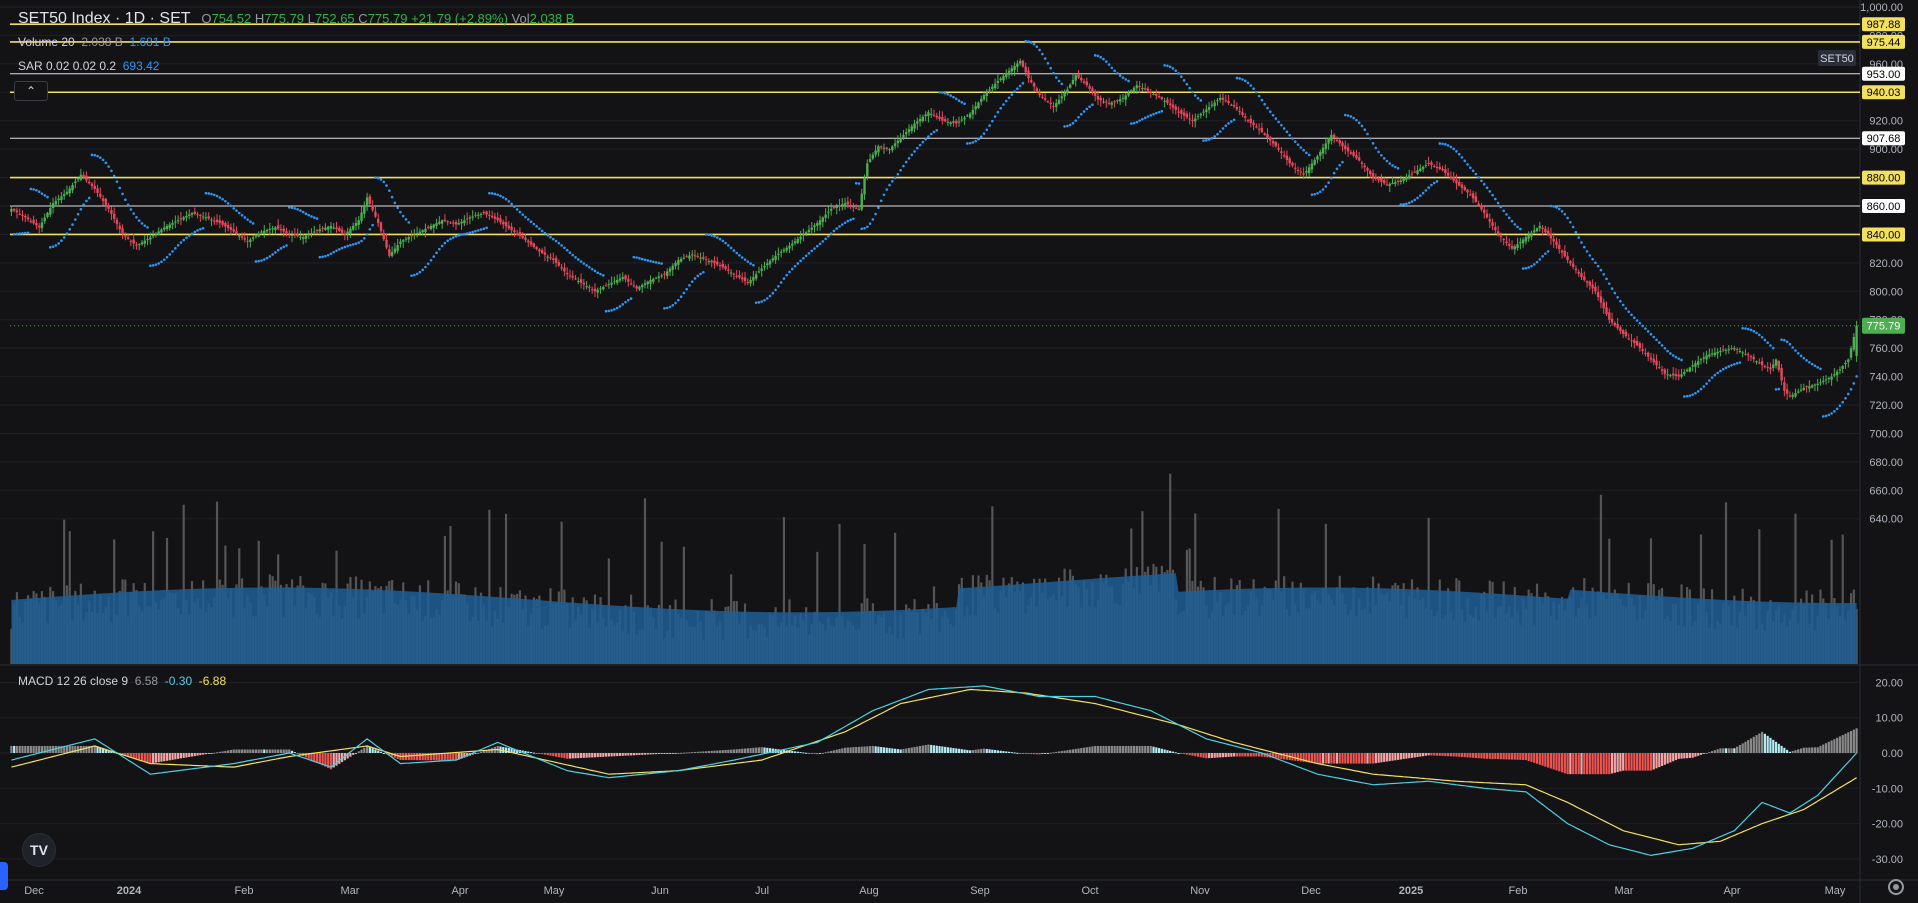  What do you see at coordinates (39, 850) in the screenshot?
I see `tradingview-logo-icon: TV` at bounding box center [39, 850].